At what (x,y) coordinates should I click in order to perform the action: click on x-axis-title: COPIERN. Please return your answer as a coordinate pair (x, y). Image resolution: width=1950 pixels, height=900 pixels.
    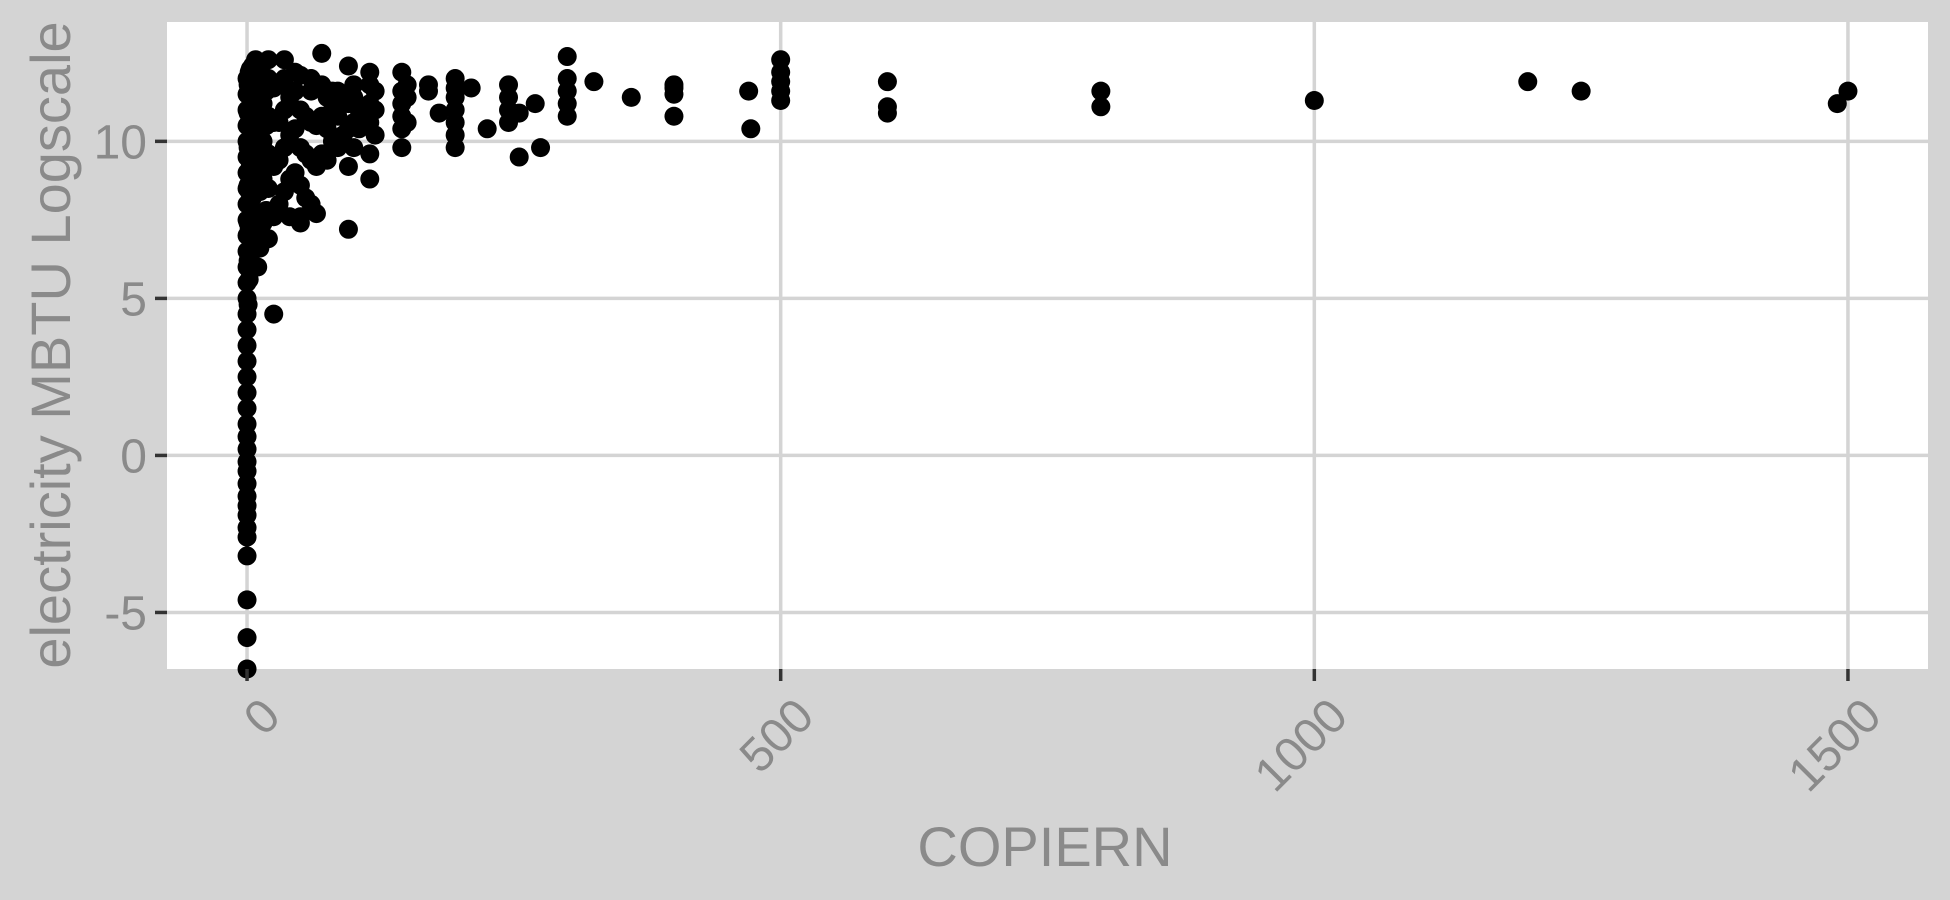
    Looking at the image, I should click on (1044, 846).